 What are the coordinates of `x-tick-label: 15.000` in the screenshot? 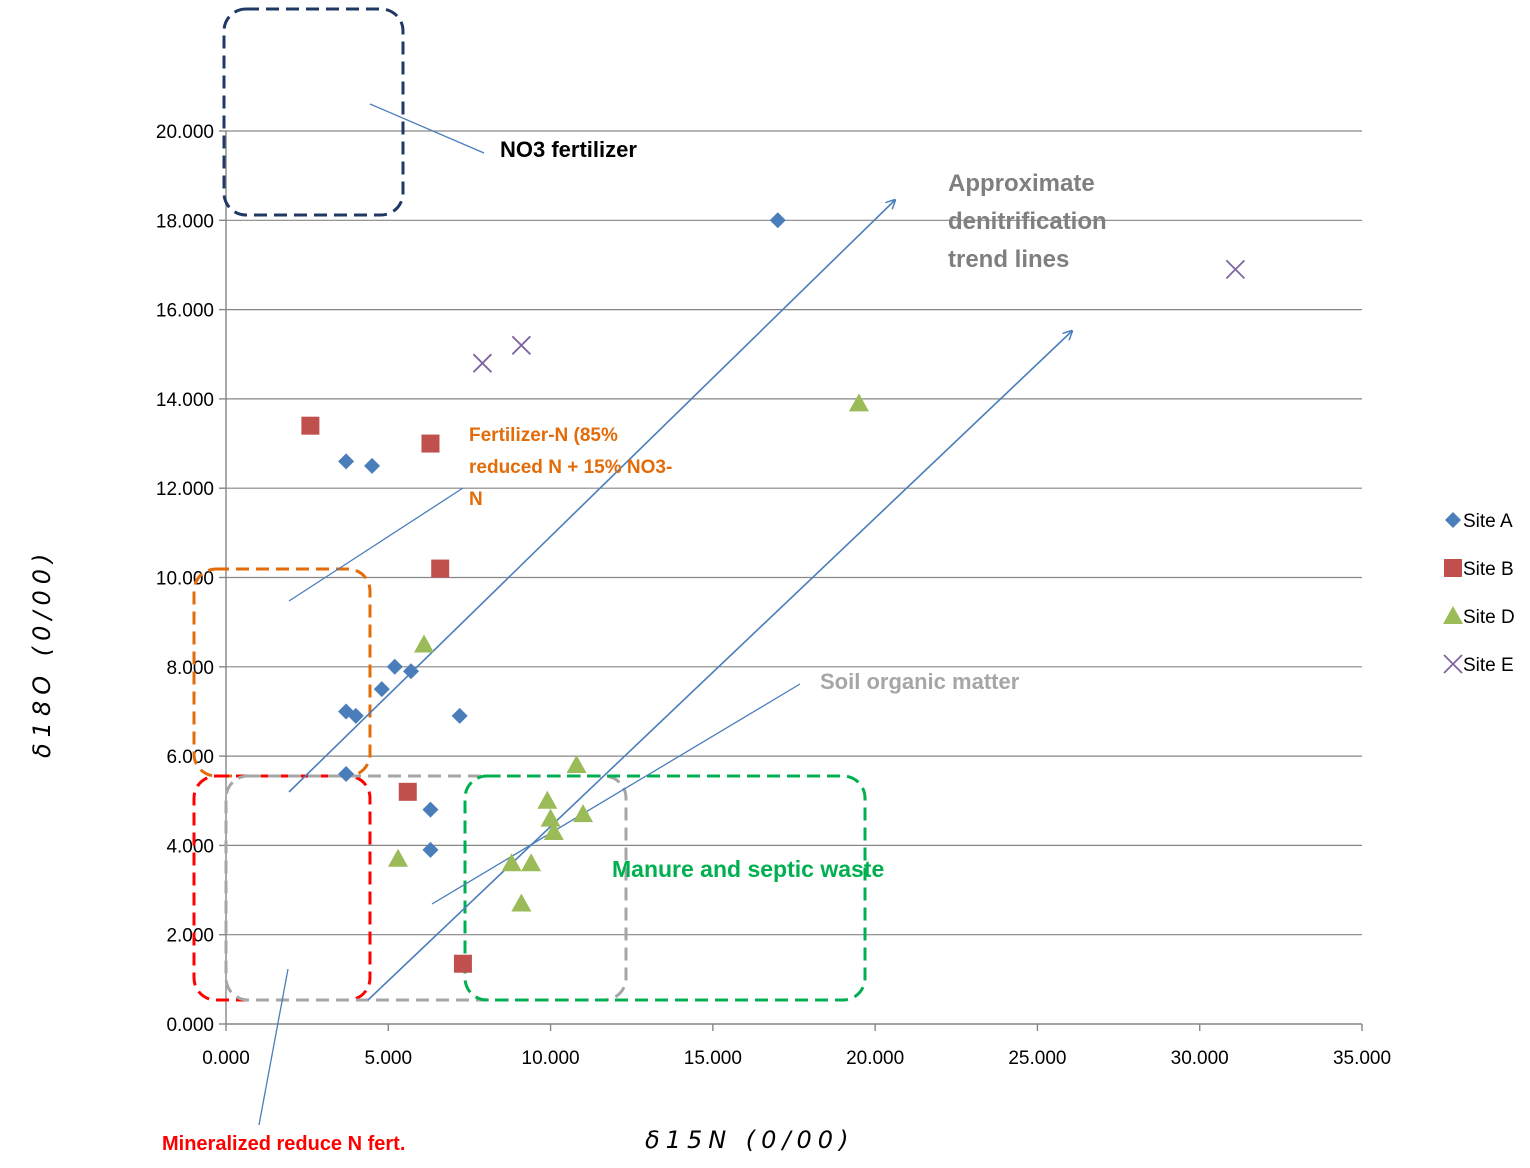 It's located at (713, 1058).